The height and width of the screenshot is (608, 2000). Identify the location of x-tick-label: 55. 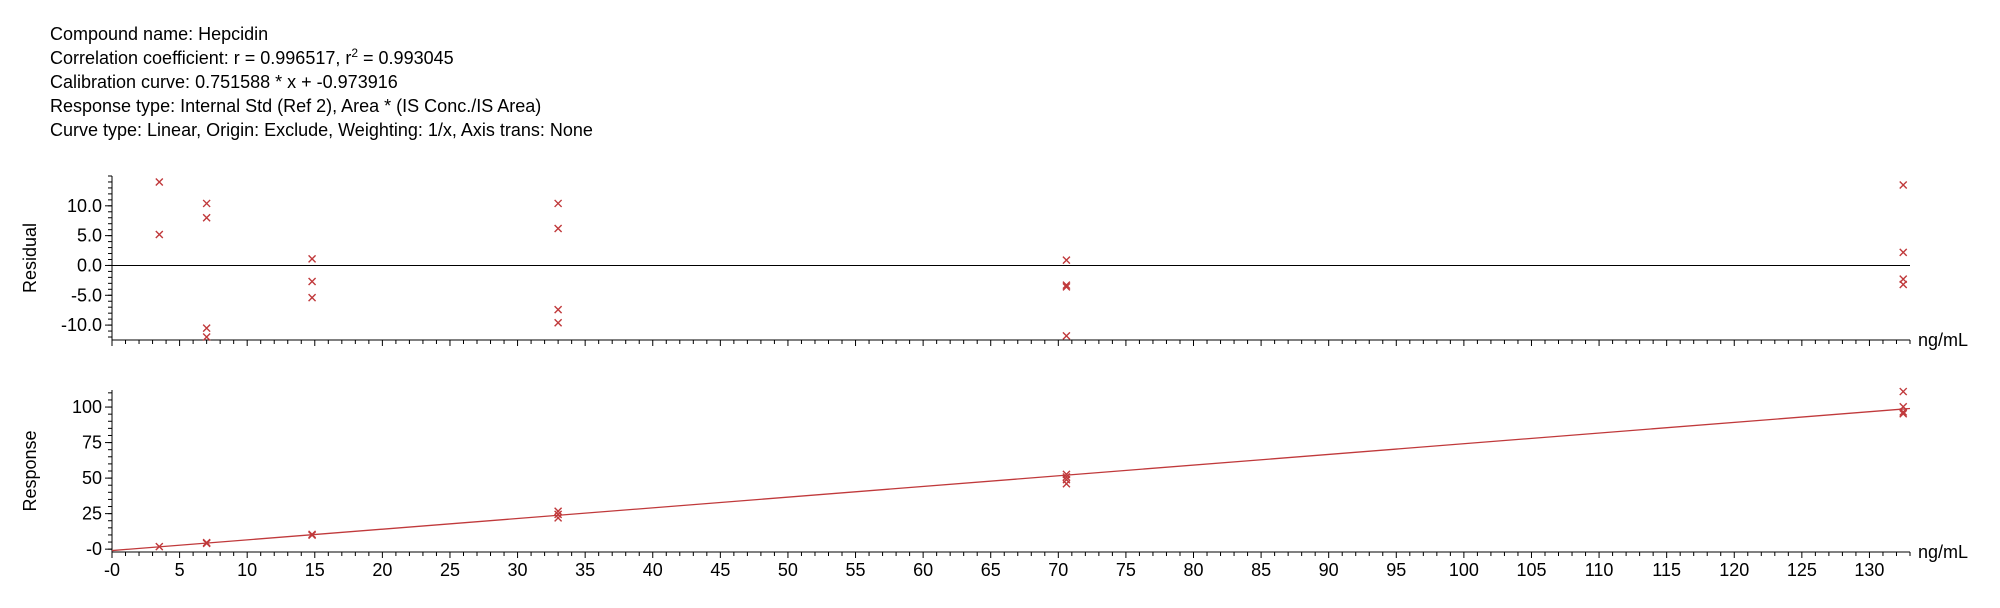
(856, 570).